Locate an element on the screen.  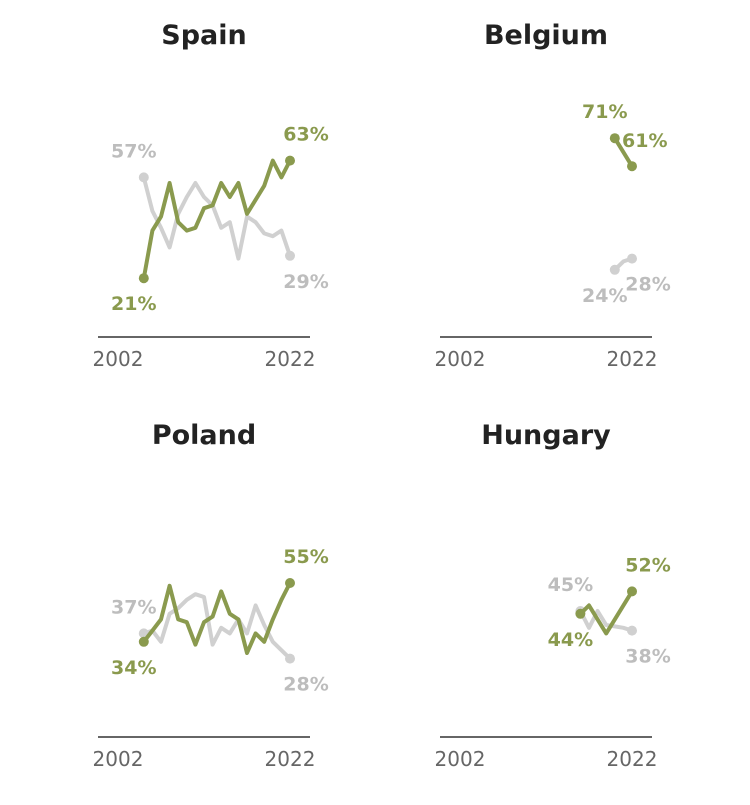
start-value-label-green: 44% is located at coordinates (570, 640).